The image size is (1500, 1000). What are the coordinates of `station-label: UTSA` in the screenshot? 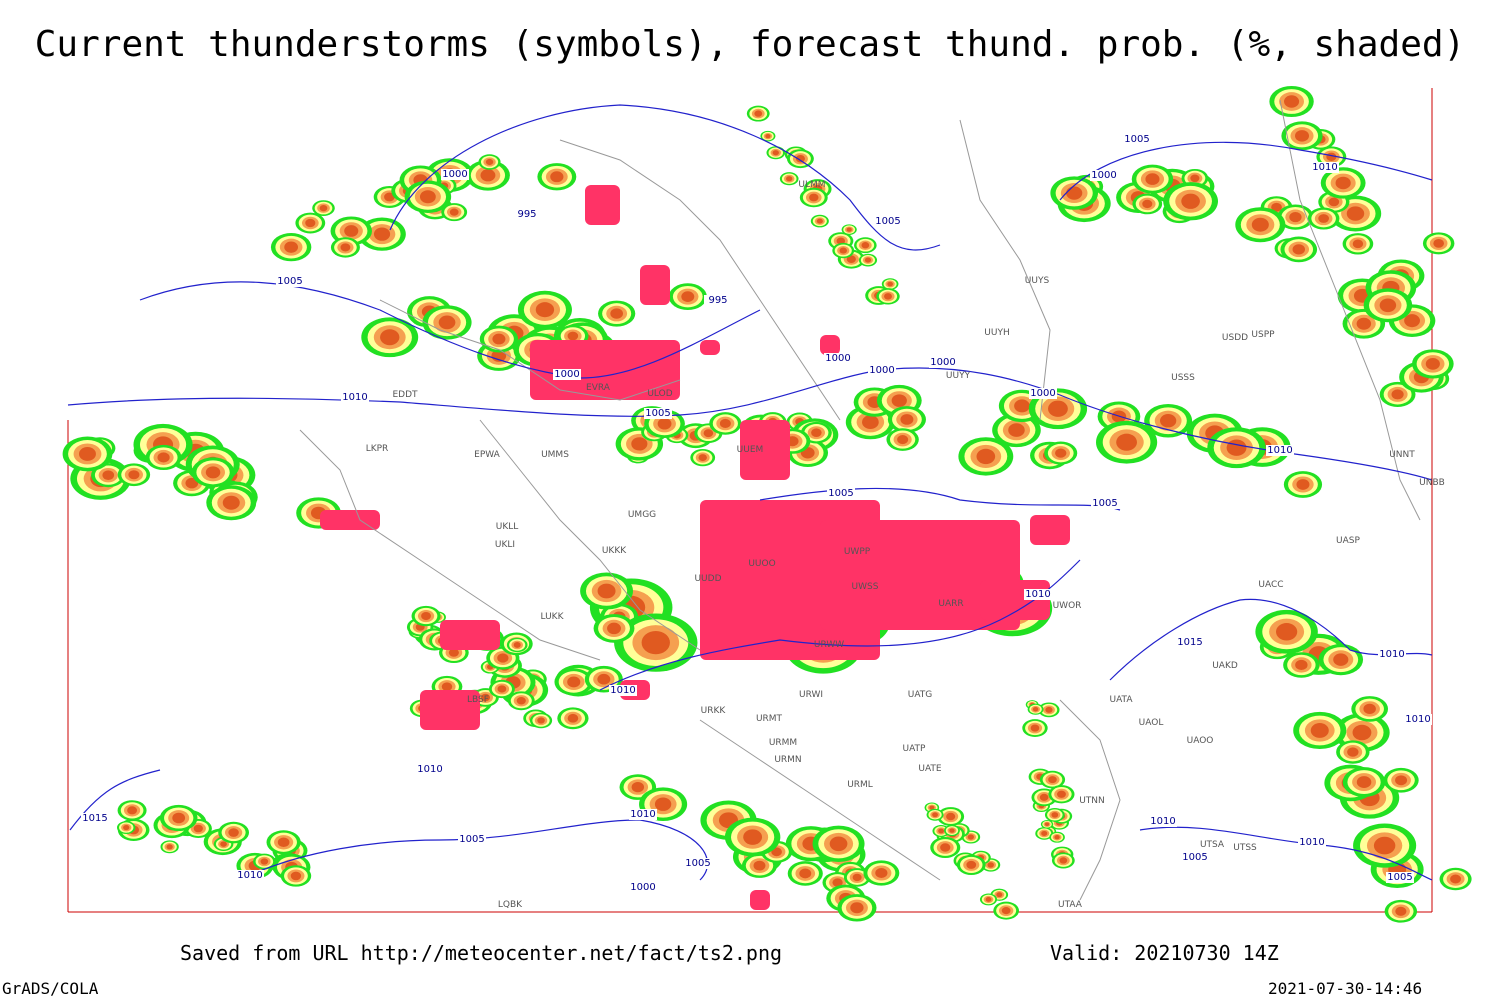 It's located at (1212, 845).